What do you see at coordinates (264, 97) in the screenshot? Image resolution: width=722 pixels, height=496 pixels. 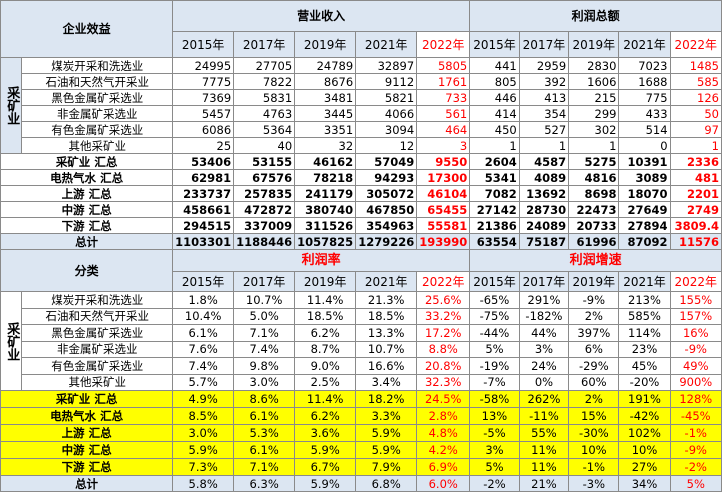 I see `revenue-cell: 5831` at bounding box center [264, 97].